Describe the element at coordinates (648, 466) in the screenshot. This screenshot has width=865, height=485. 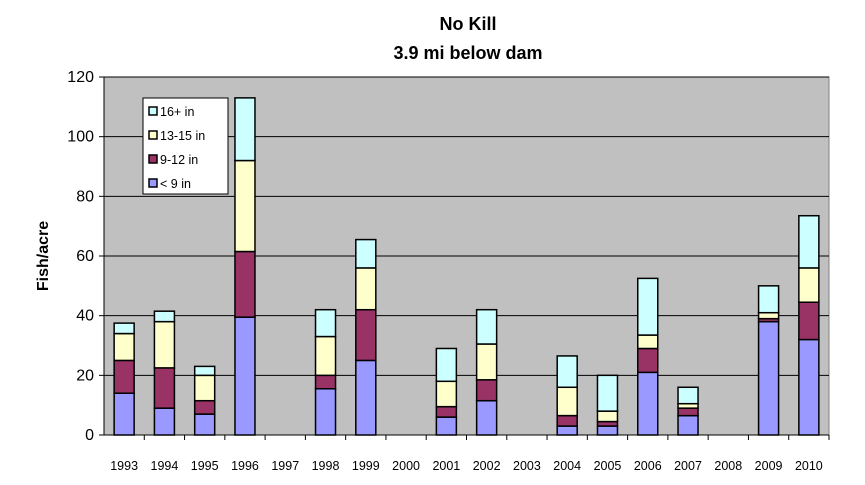
I see `x-tick-label: 2006` at that location.